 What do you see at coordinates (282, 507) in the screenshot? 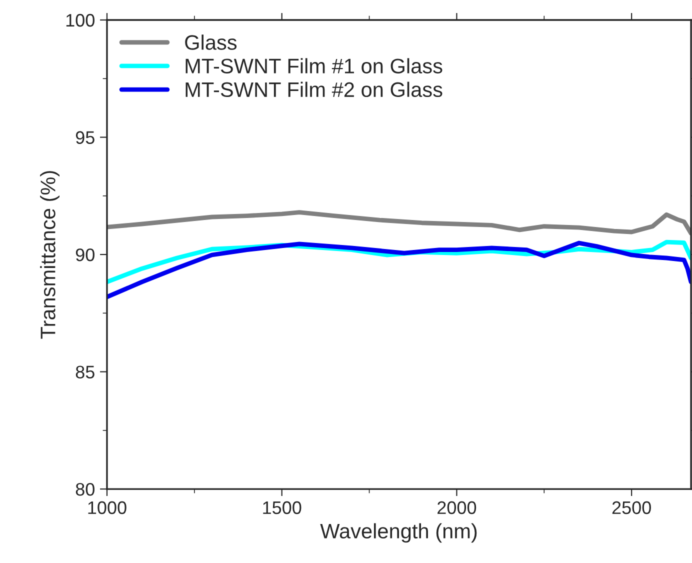
I see `x-tick-label: 1500` at bounding box center [282, 507].